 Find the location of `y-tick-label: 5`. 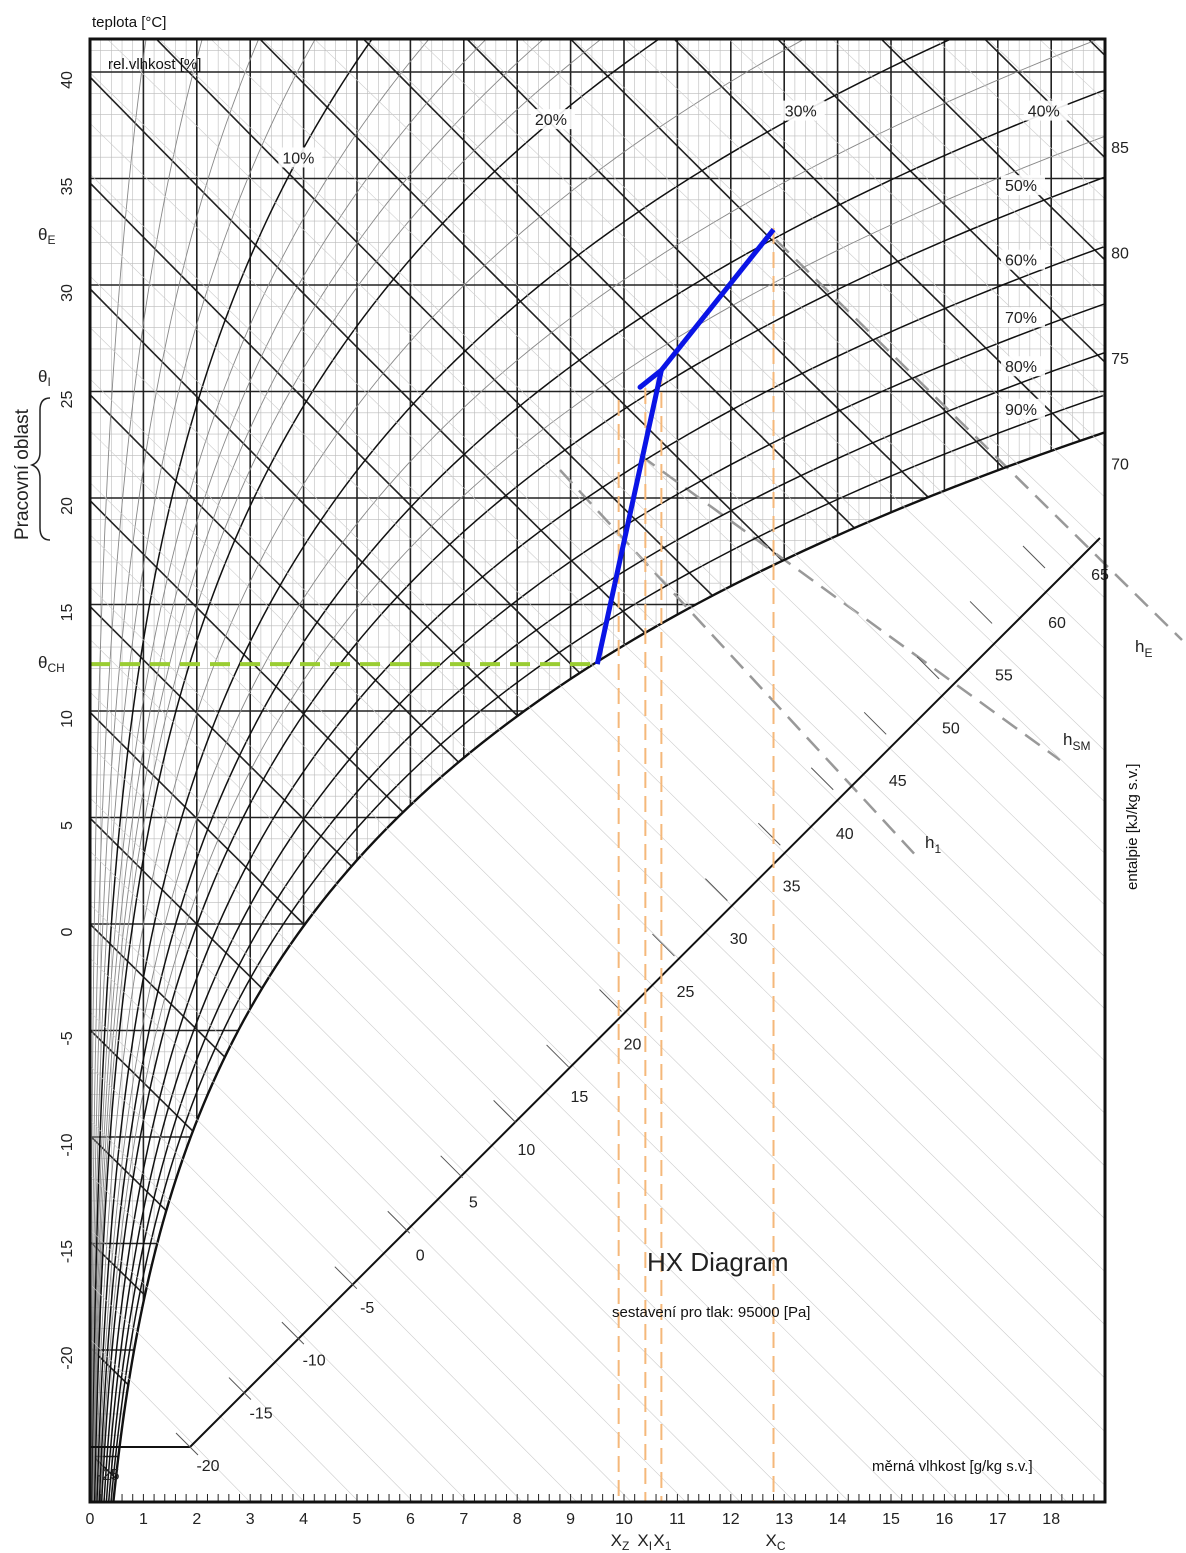

y-tick-label: 5 is located at coordinates (67, 825).